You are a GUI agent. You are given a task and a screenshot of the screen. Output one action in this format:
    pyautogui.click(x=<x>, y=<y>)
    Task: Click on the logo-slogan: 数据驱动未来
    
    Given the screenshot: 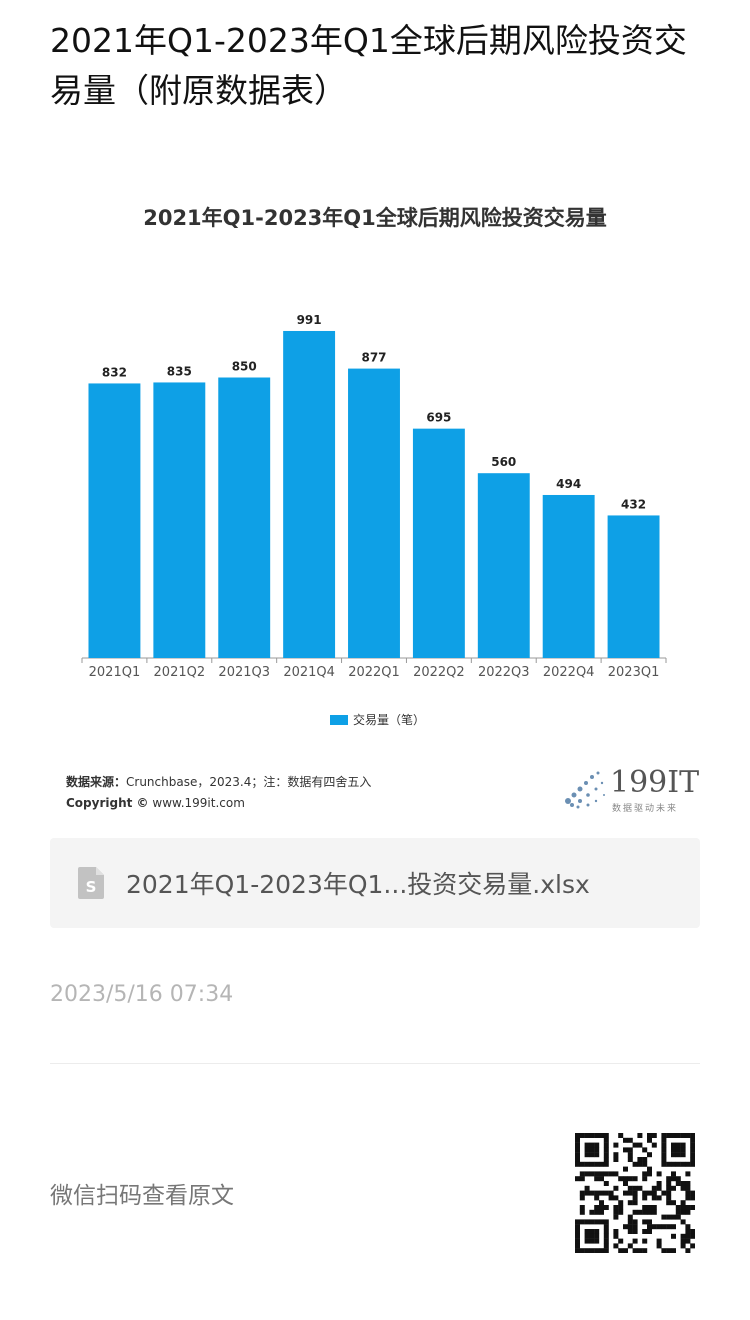 What is the action you would take?
    pyautogui.click(x=645, y=809)
    